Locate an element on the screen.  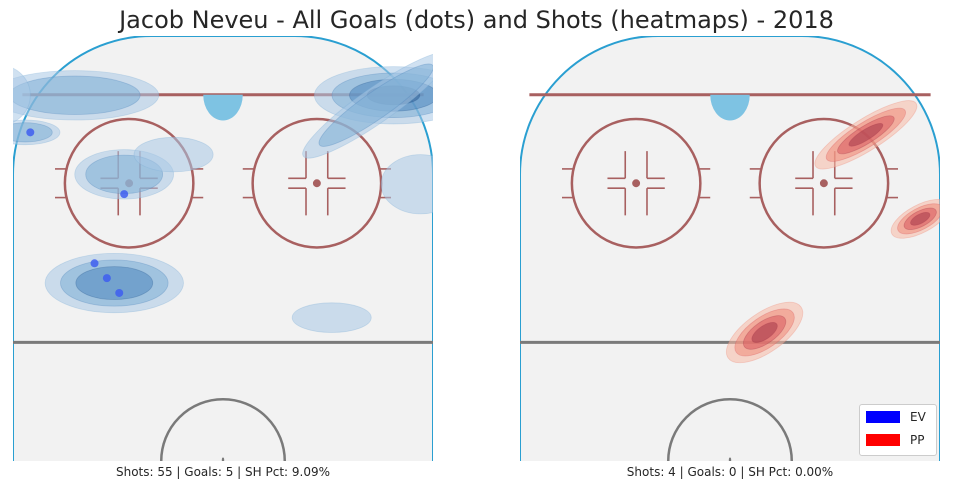
pp-stats-caption: Shots: 4 | Goals: 0 | SH Pct: 0.00% is located at coordinates (730, 472).